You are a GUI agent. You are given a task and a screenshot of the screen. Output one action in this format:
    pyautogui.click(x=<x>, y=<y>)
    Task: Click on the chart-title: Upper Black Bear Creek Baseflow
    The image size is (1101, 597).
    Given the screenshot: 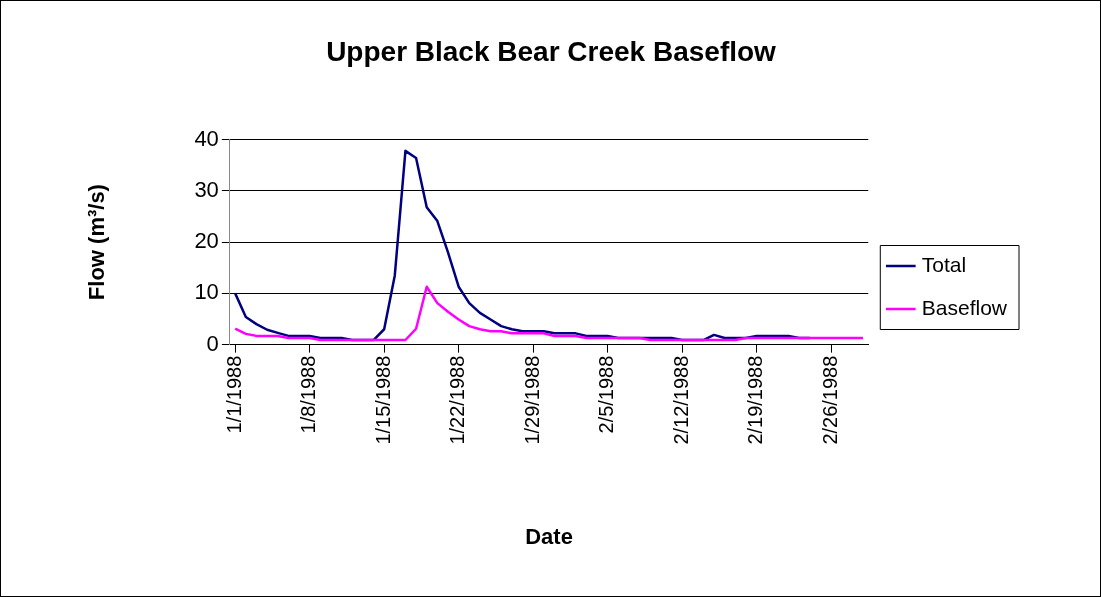 What is the action you would take?
    pyautogui.click(x=551, y=51)
    